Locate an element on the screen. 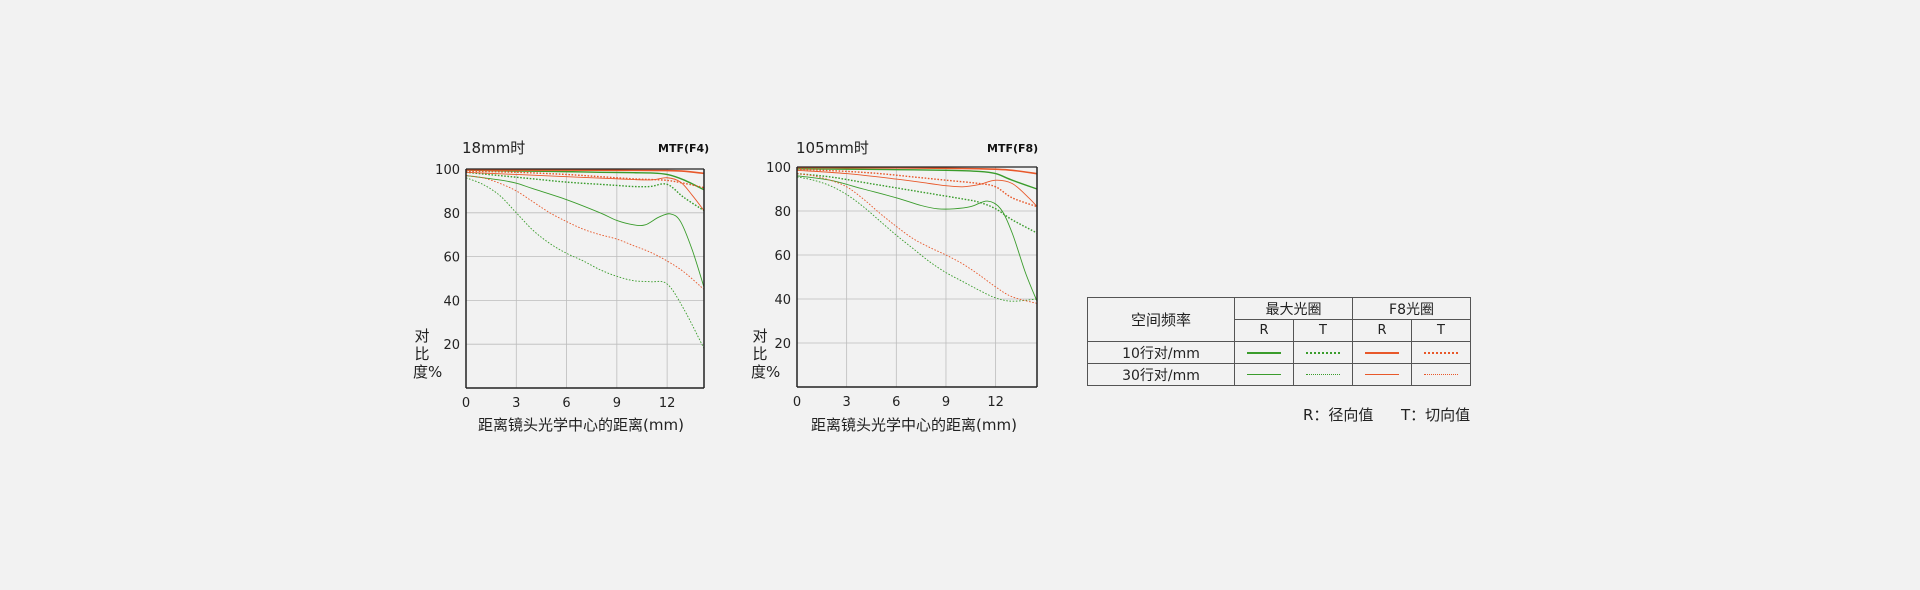 The image size is (1920, 590). legend-group-f8: F8光圈 is located at coordinates (1411, 308).